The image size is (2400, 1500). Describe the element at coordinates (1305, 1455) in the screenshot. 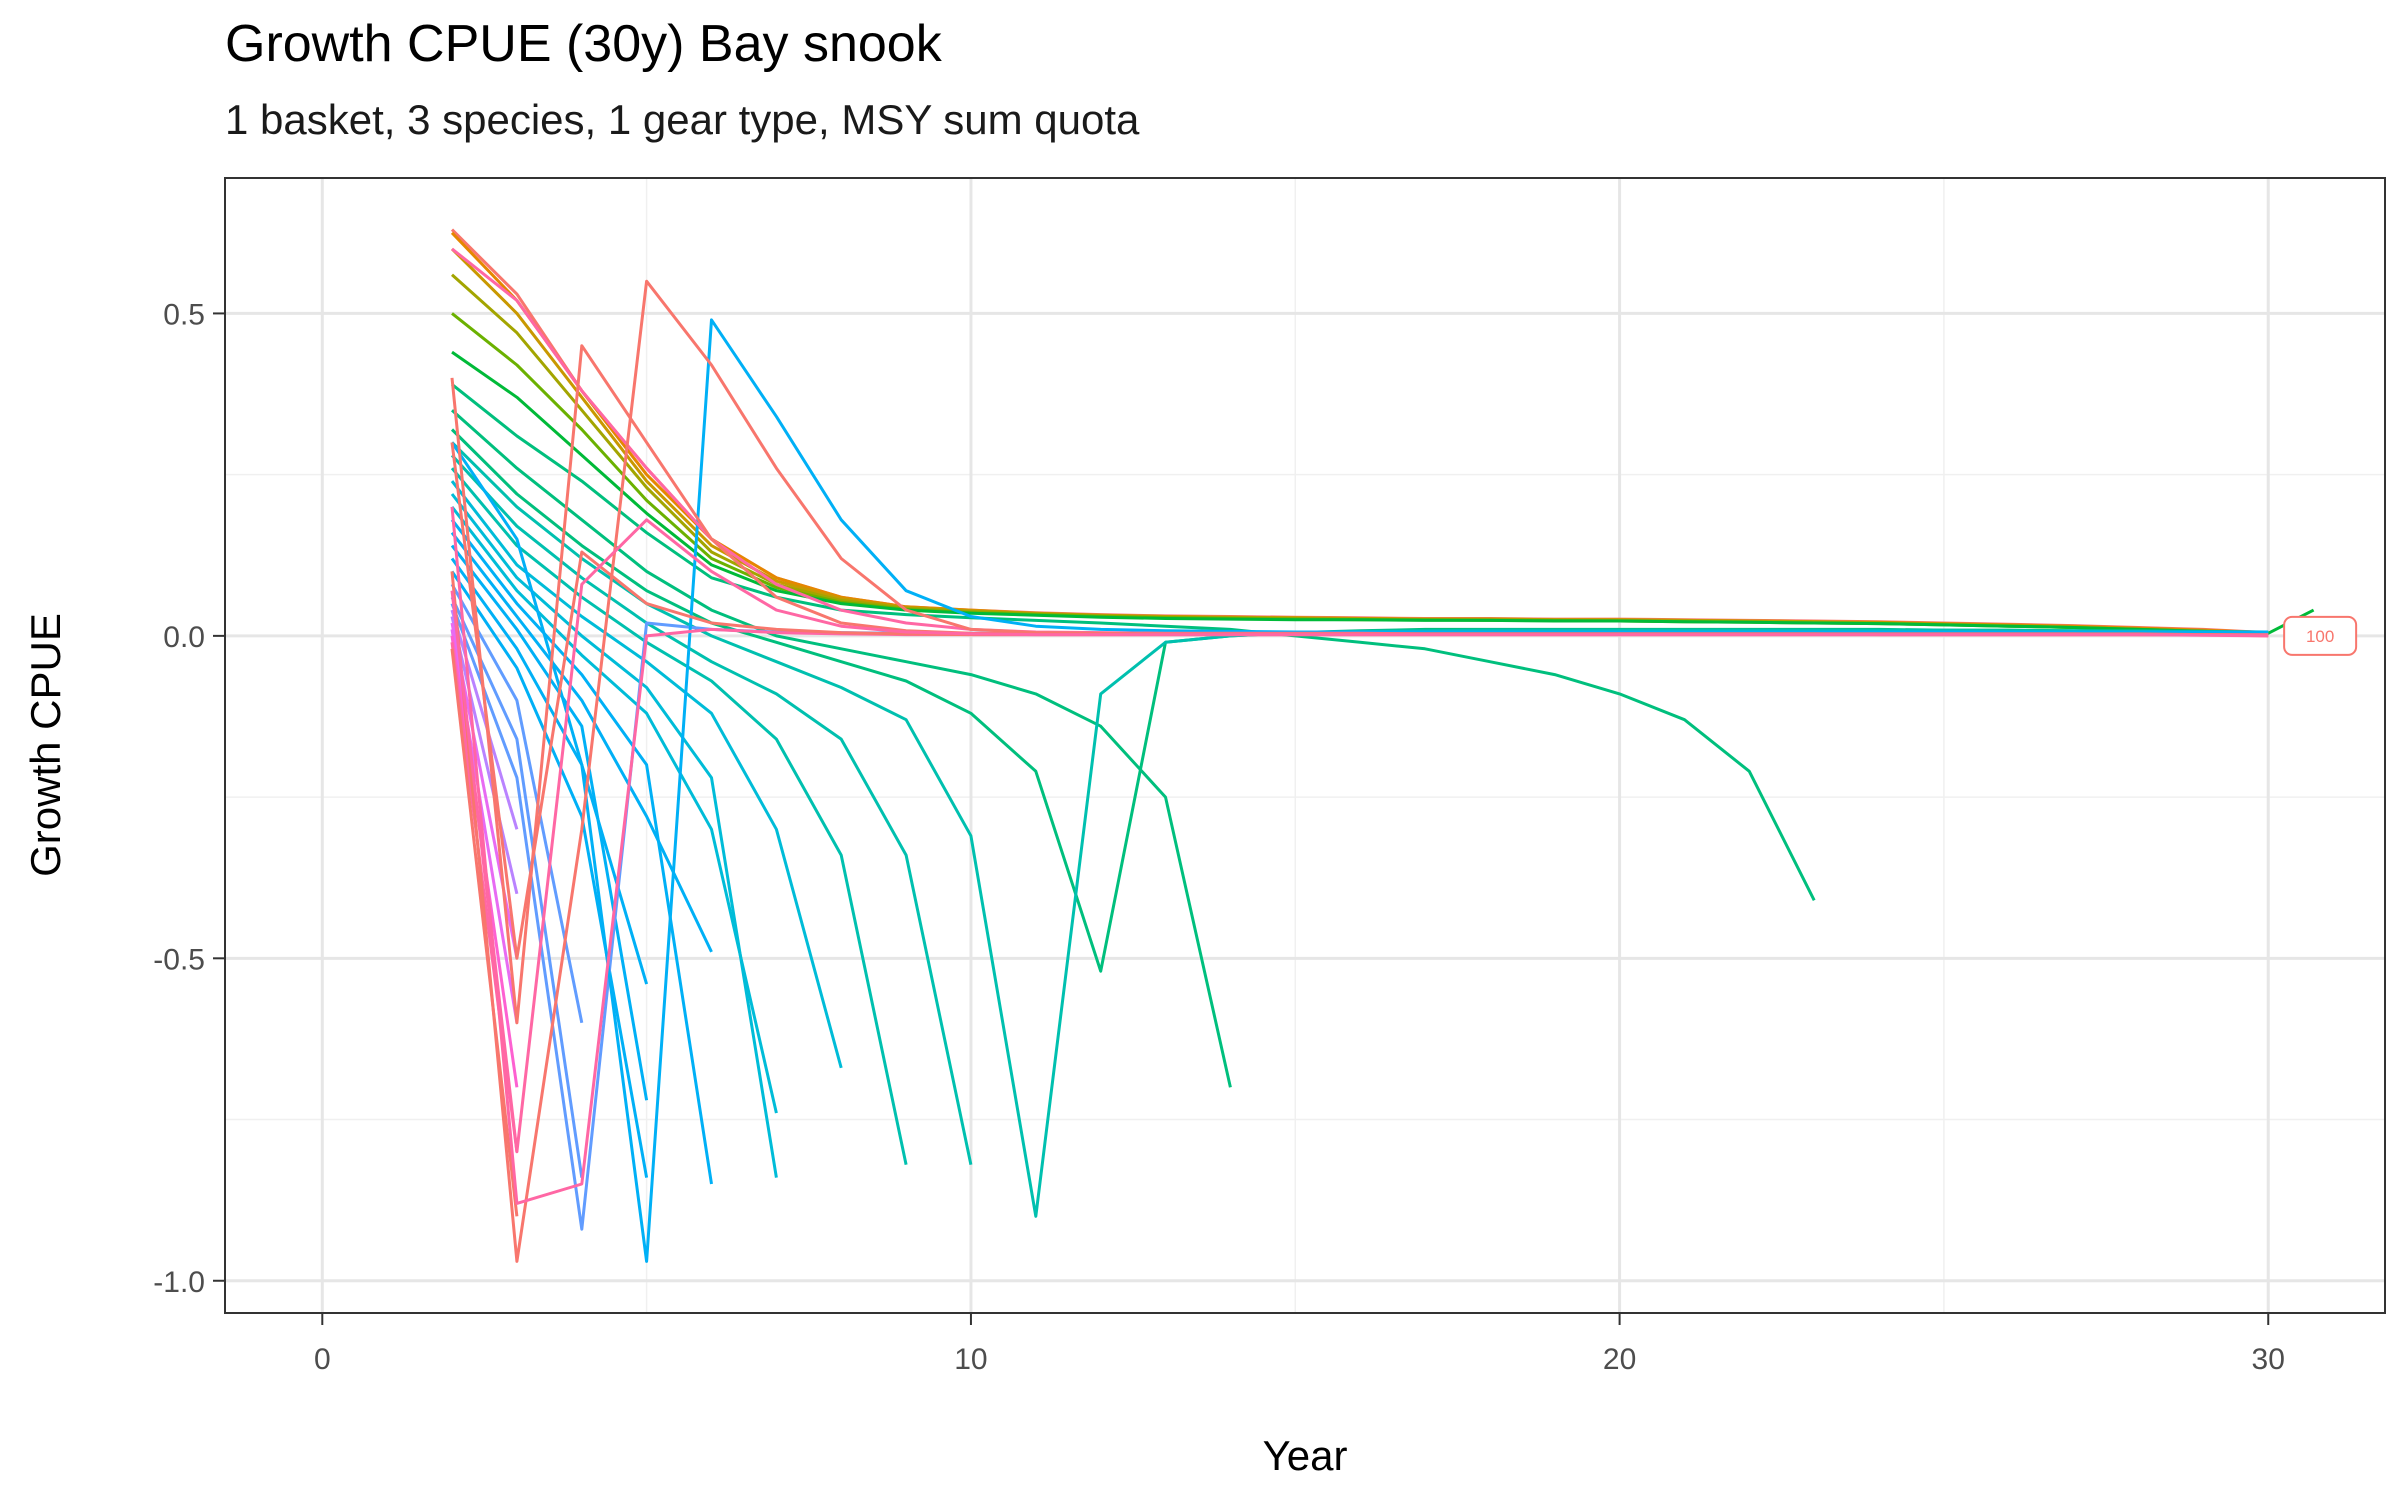

I see `x-axis-title: Year` at that location.